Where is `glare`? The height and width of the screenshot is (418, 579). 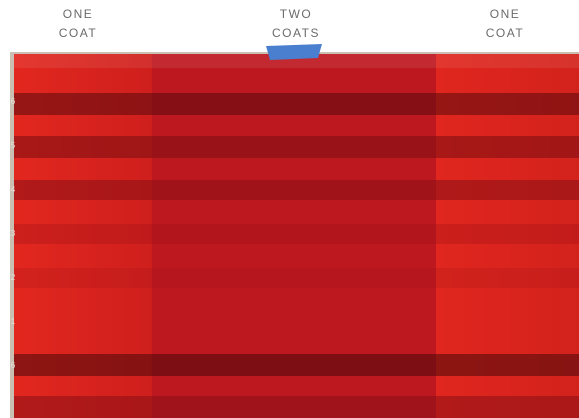 glare is located at coordinates (296, 61).